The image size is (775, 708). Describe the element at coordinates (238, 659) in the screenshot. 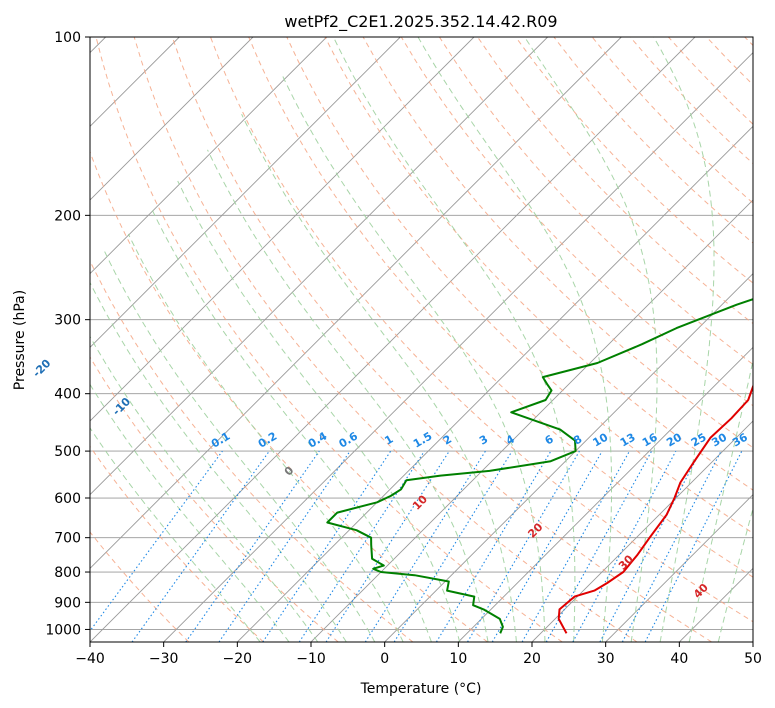

I see `x-tick-label: −20` at that location.